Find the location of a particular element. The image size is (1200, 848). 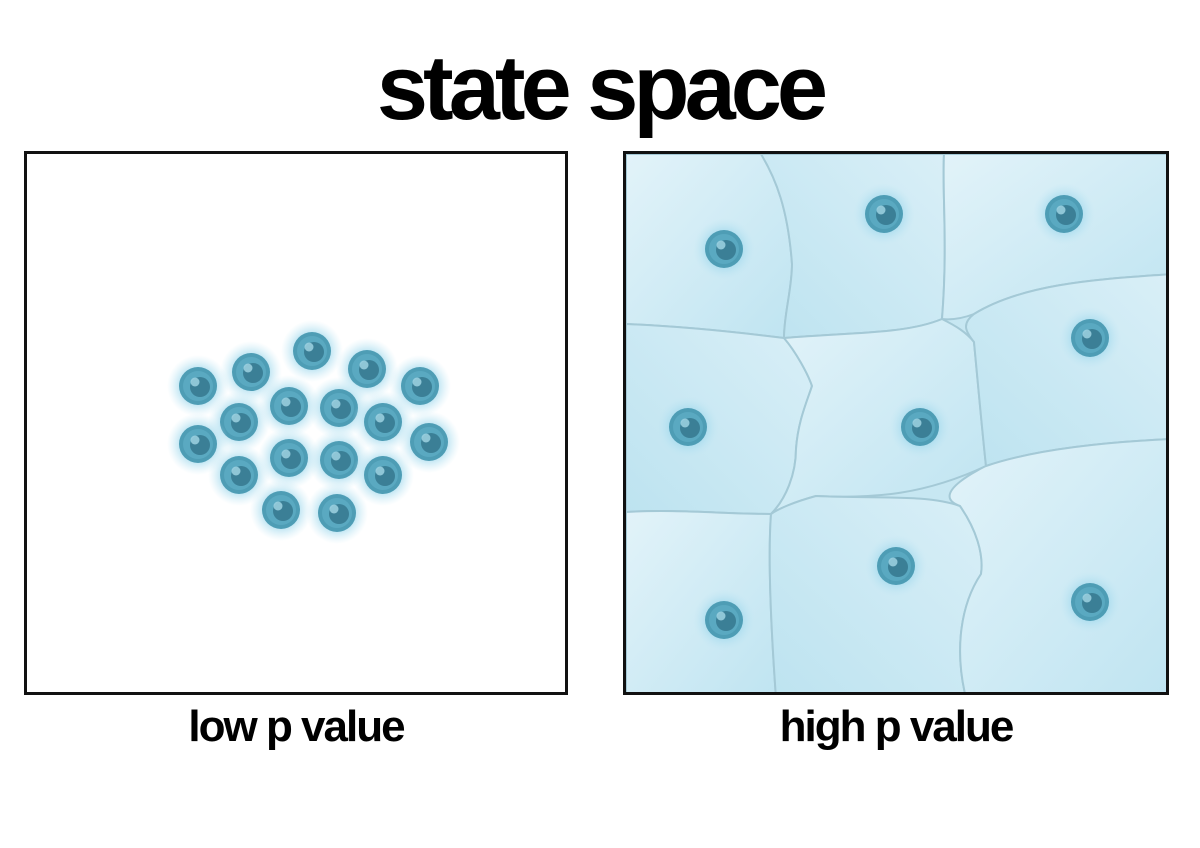

caption-high-p-value: high p value is located at coordinates (897, 726).